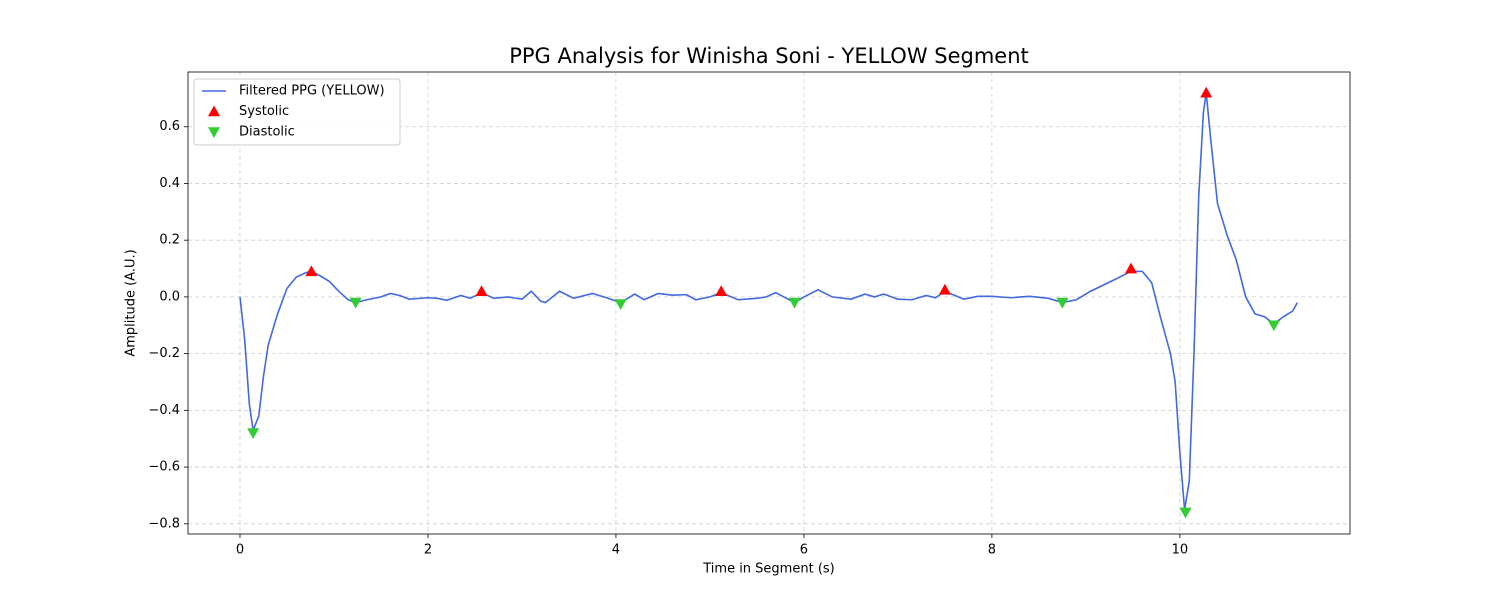  I want to click on x-tick-label: 6, so click(804, 550).